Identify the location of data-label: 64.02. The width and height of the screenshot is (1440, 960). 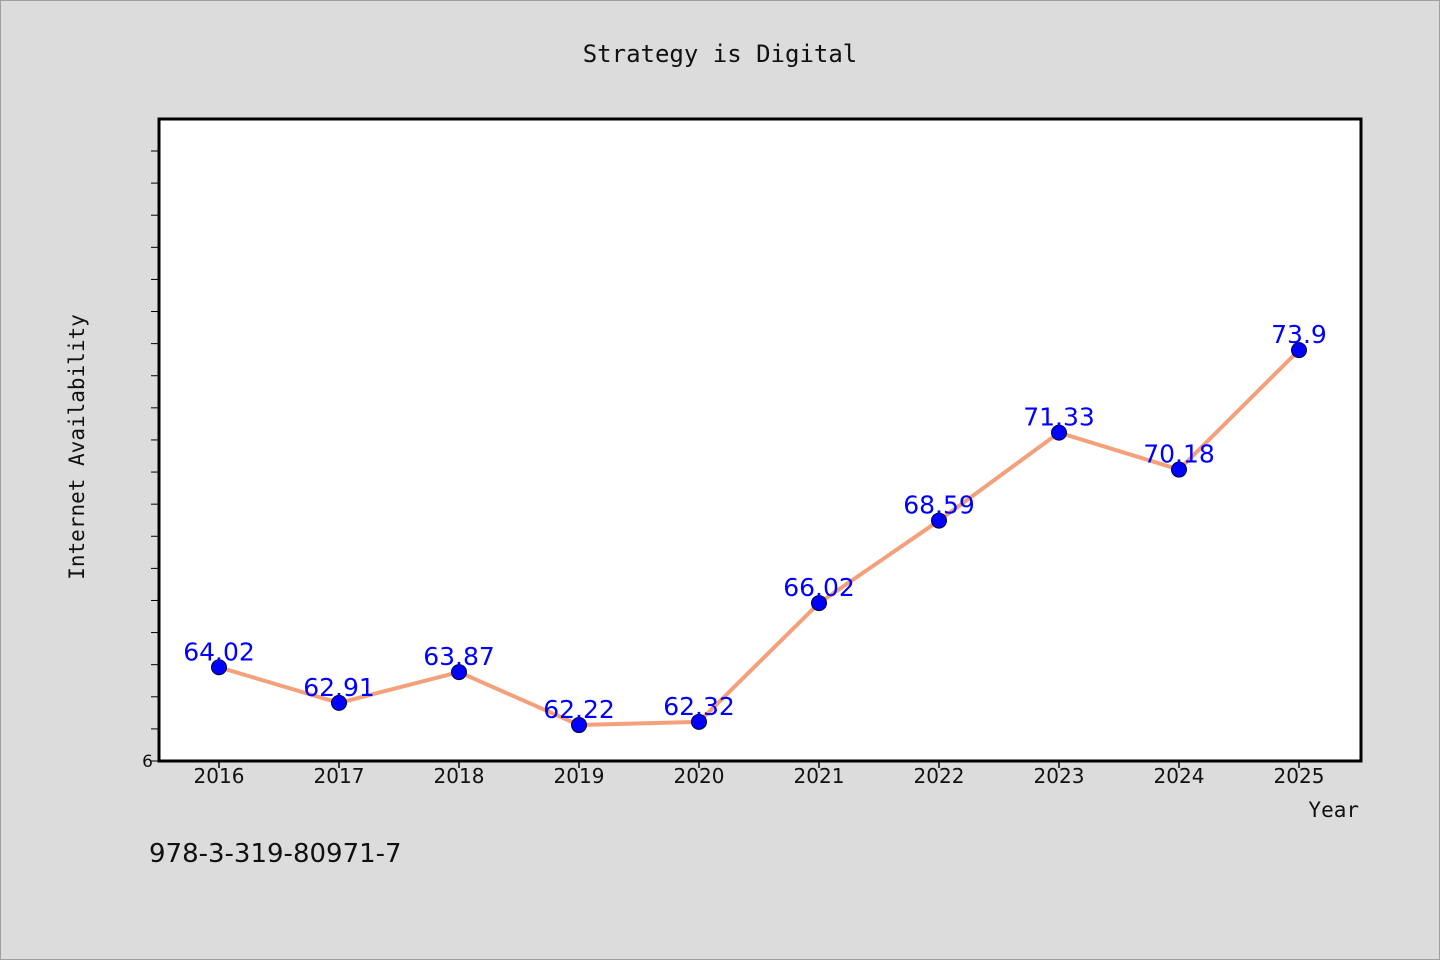
(219, 651).